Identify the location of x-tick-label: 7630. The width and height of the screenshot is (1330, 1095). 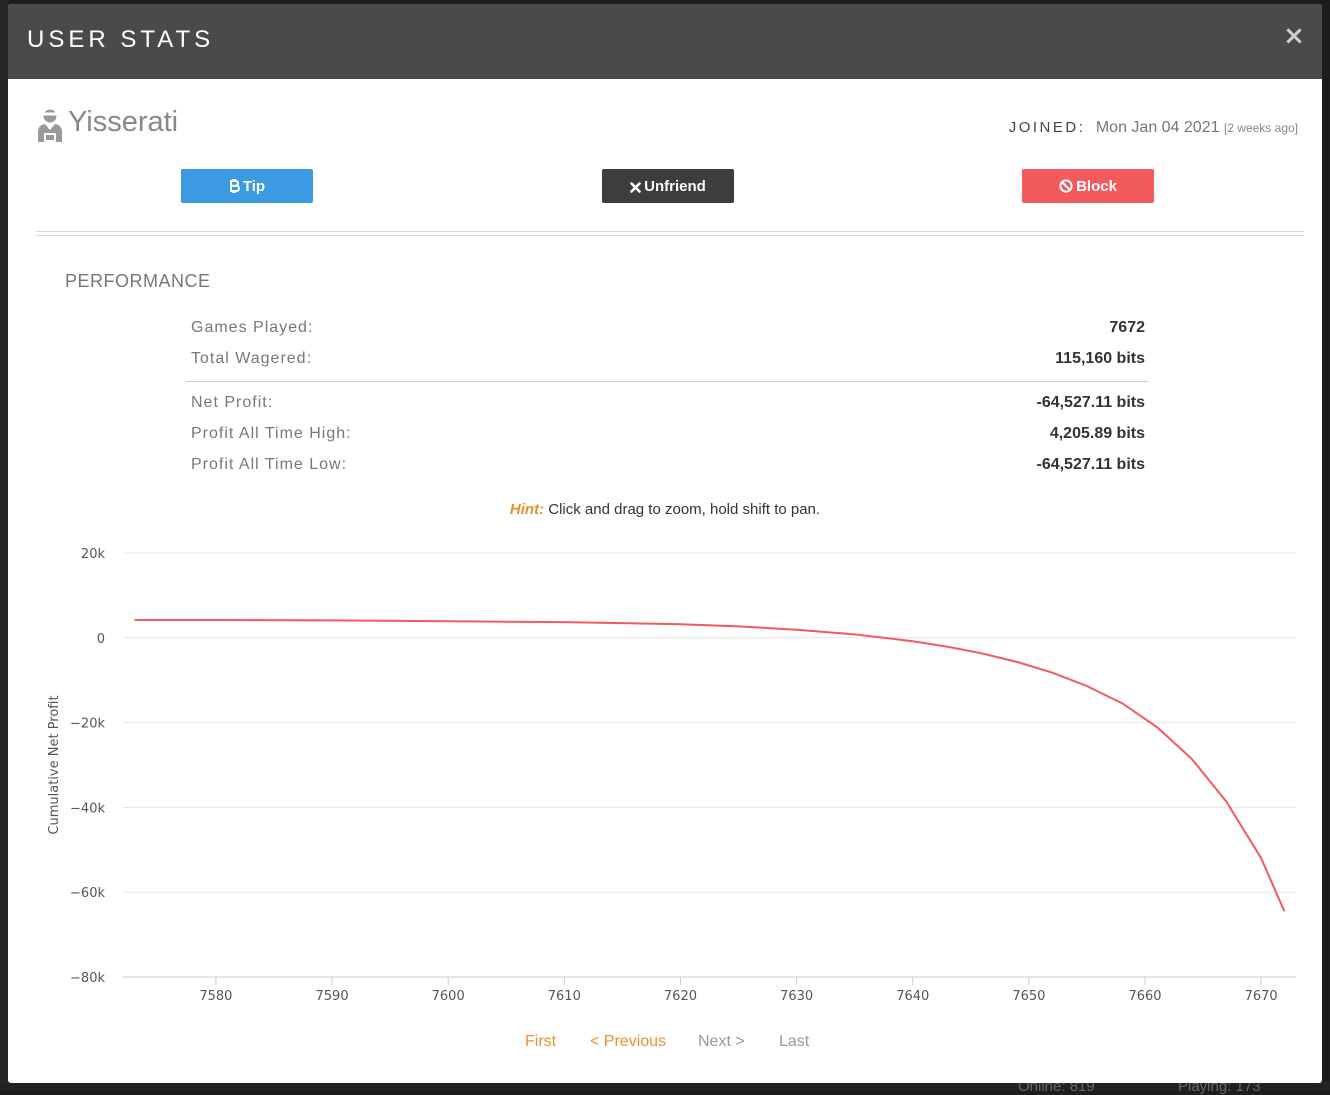
(796, 996).